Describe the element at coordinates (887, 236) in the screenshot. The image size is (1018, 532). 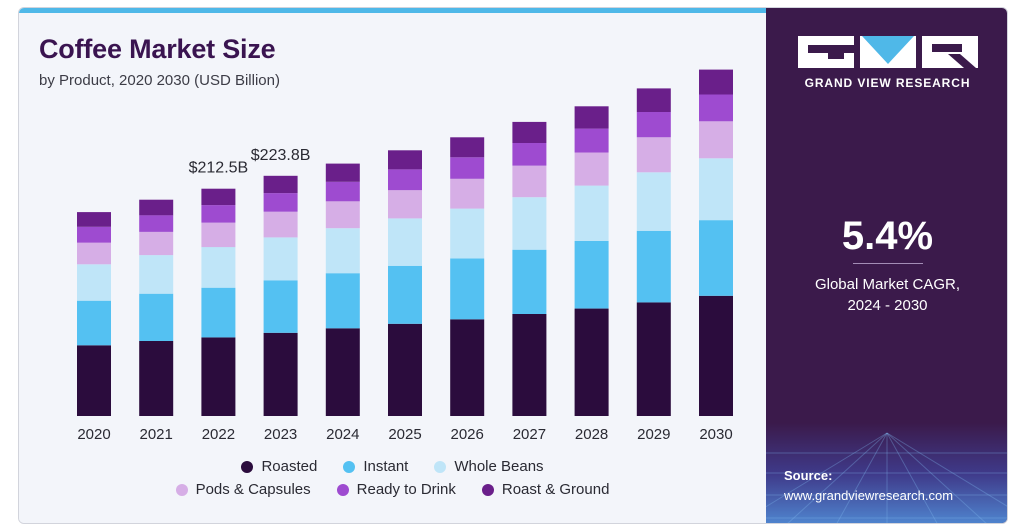
I see `cagr-value: 5.4%` at that location.